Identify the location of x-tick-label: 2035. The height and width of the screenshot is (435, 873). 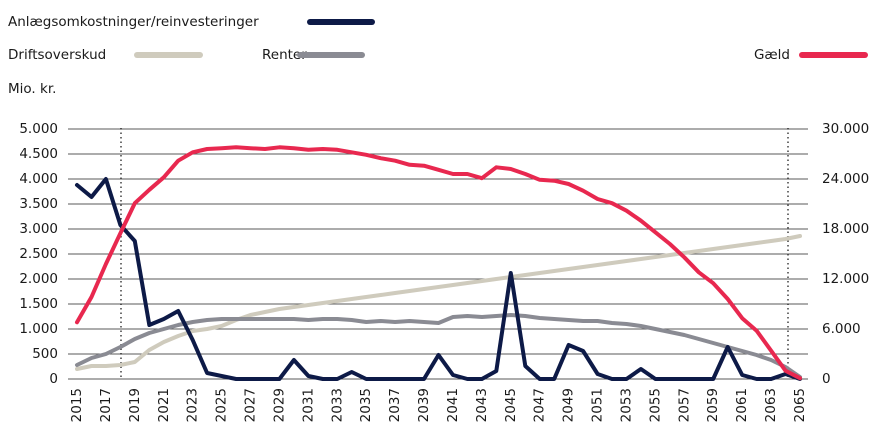
(366, 405).